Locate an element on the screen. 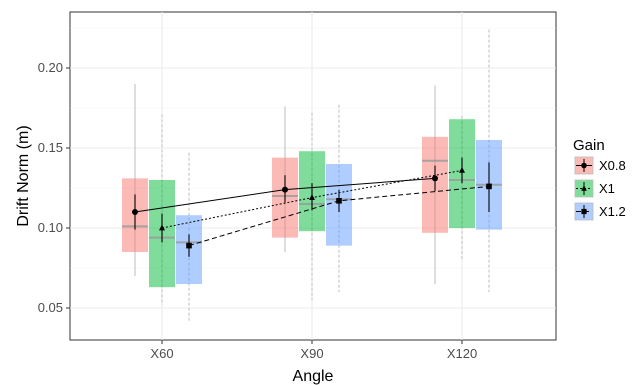 This screenshot has height=385, width=636. x-tick-label: X60 is located at coordinates (161, 353).